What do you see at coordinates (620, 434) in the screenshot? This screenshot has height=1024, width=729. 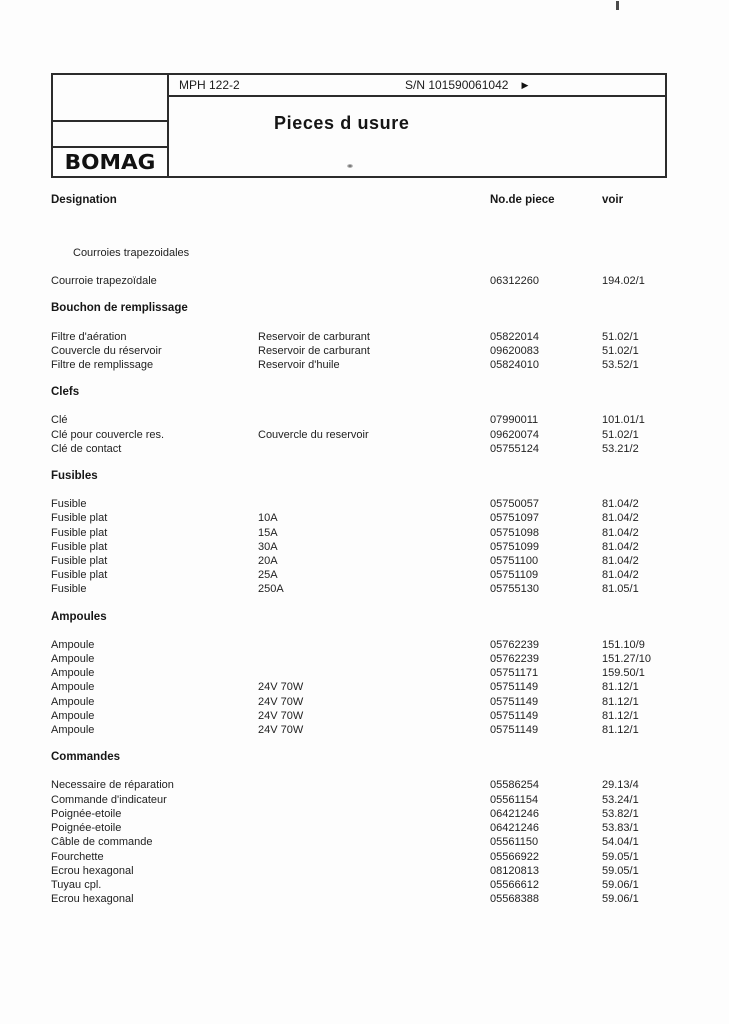 I see `cell-voir: 51.02/1` at bounding box center [620, 434].